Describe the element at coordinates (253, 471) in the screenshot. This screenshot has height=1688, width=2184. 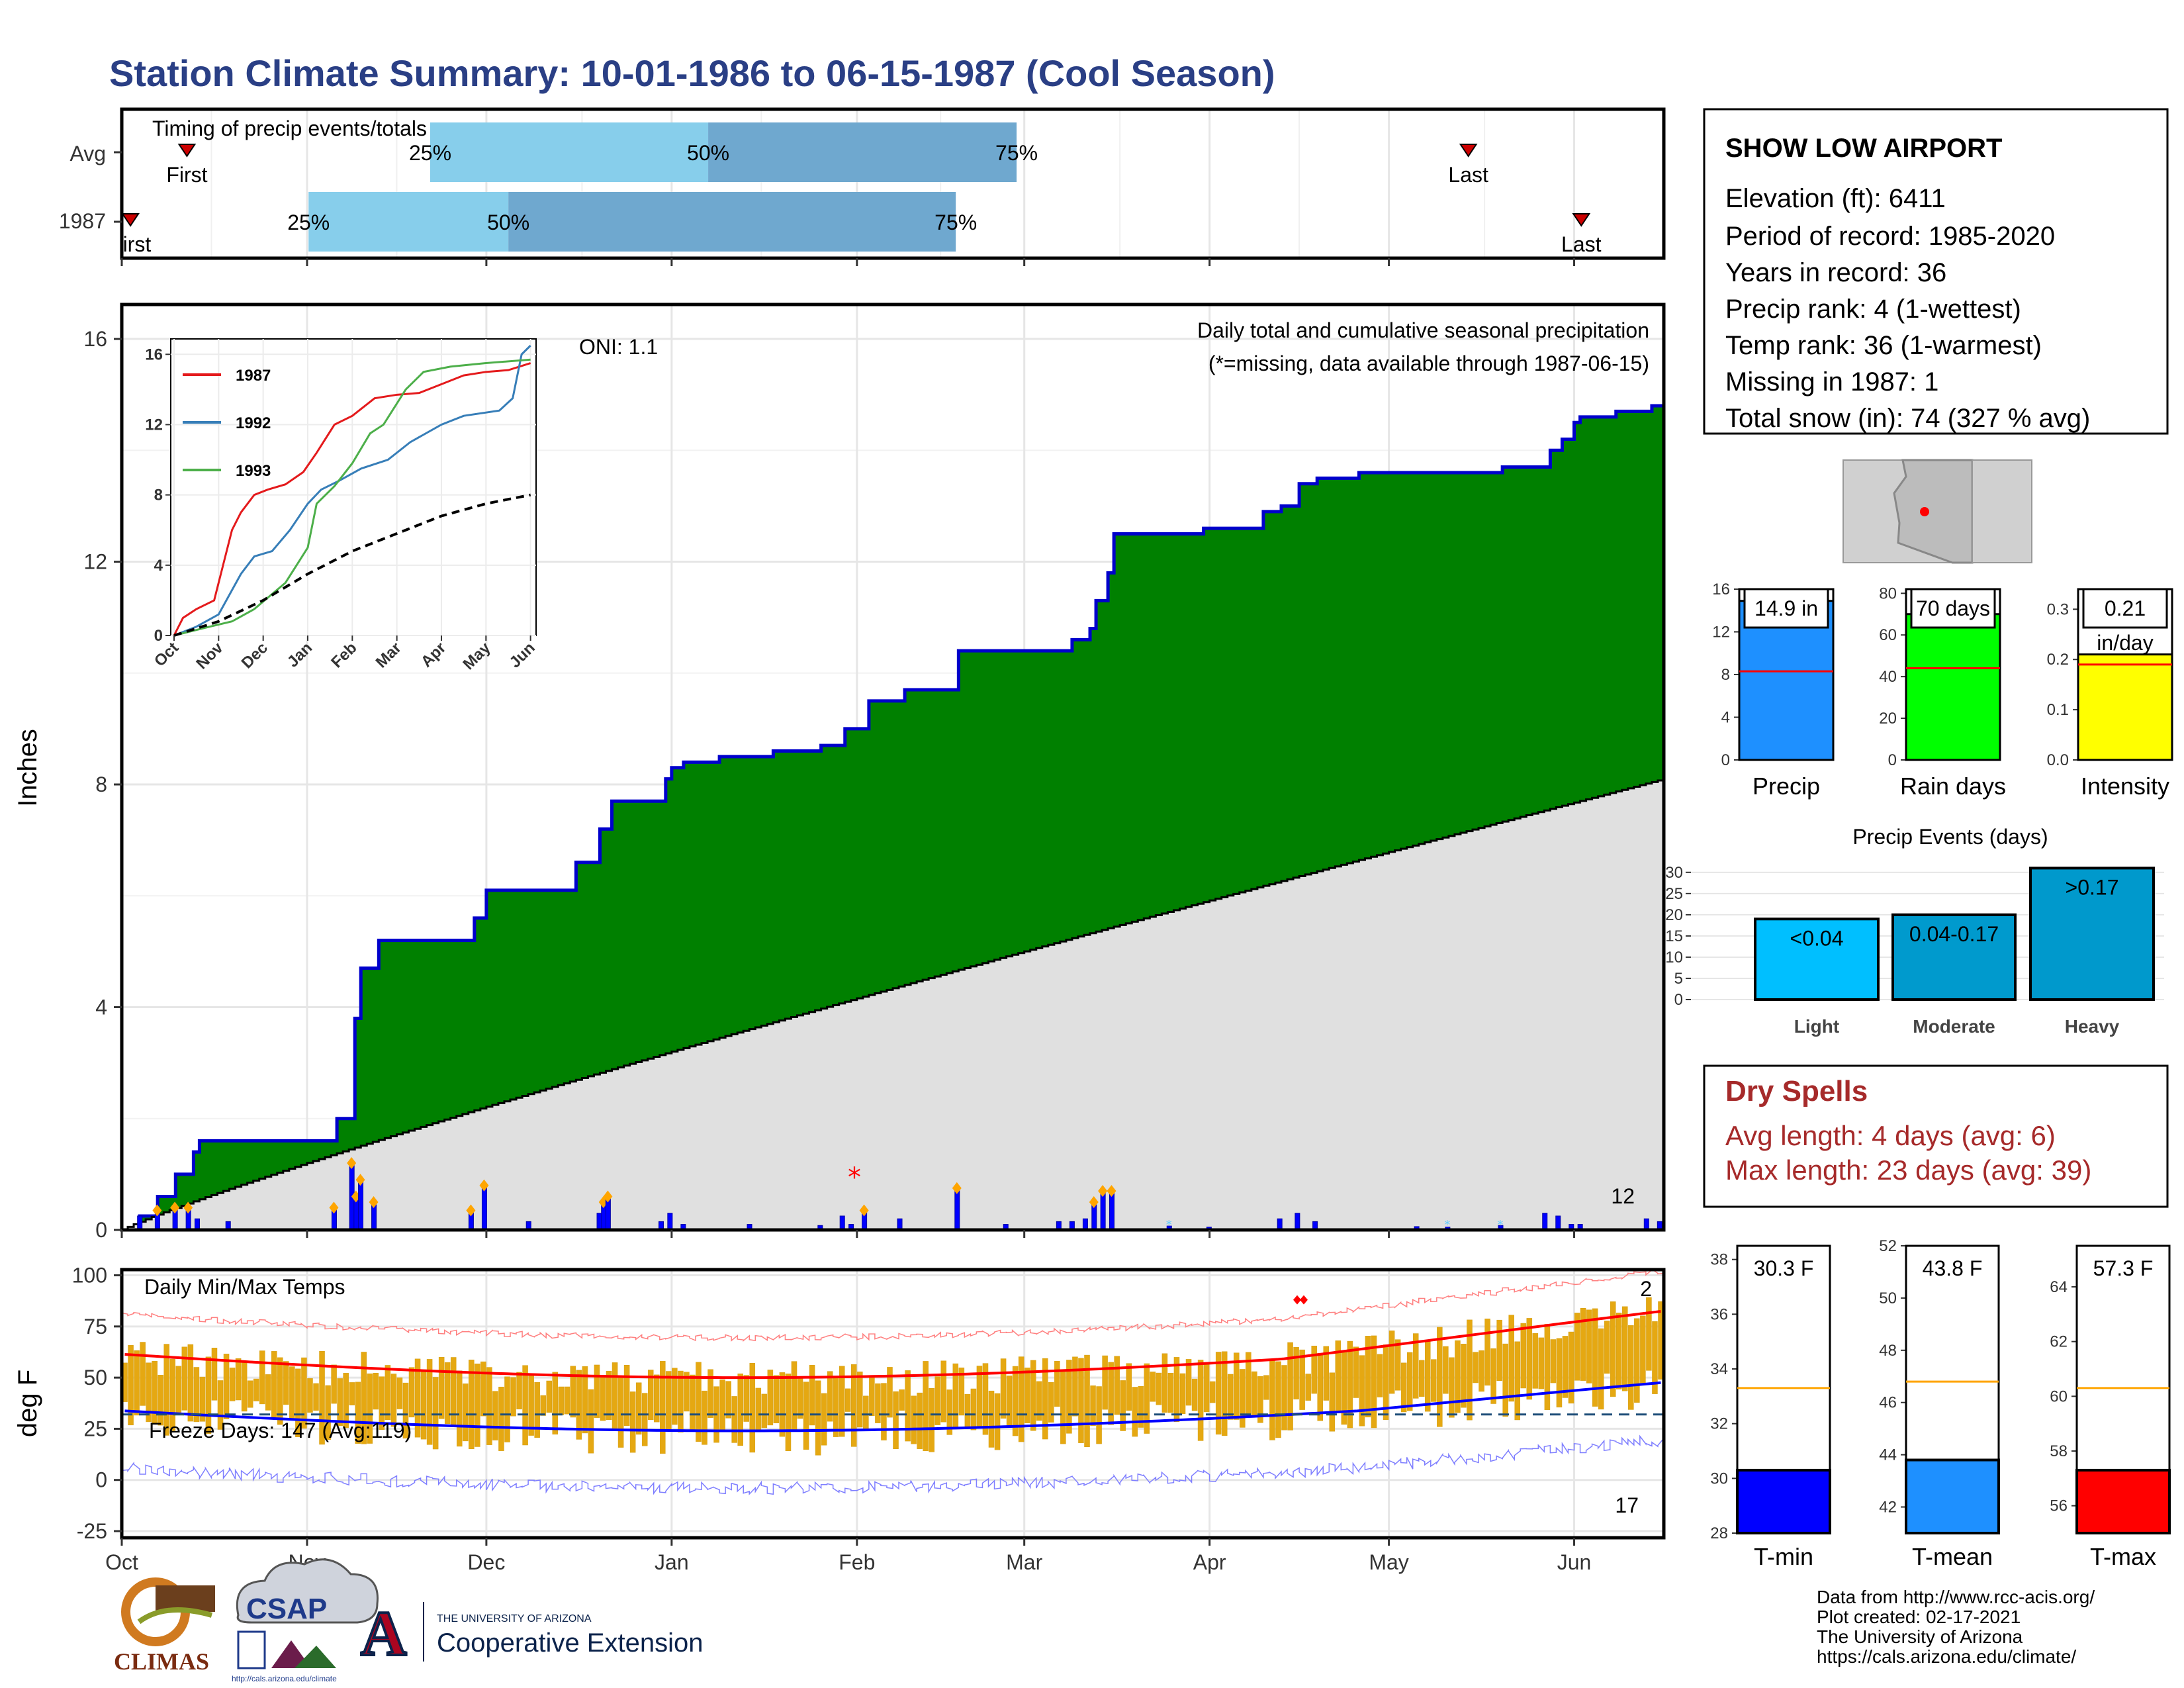
I see `inset-legend-label: 1993` at that location.